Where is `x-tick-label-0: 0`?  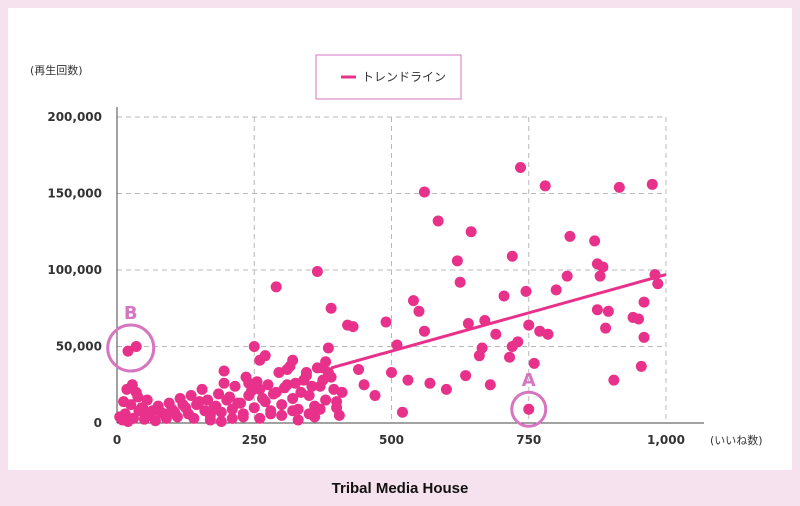
x-tick-label-0: 0 is located at coordinates (117, 440).